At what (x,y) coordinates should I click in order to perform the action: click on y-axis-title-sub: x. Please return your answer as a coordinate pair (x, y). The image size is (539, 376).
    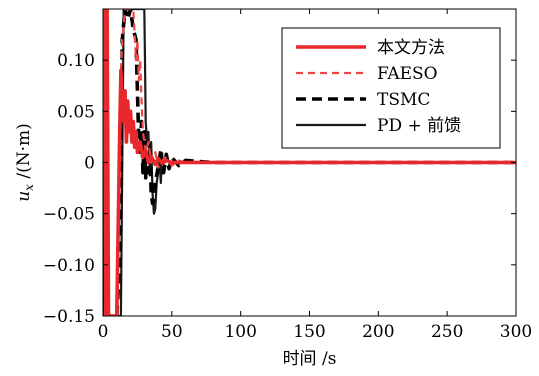
    Looking at the image, I should click on (29, 187).